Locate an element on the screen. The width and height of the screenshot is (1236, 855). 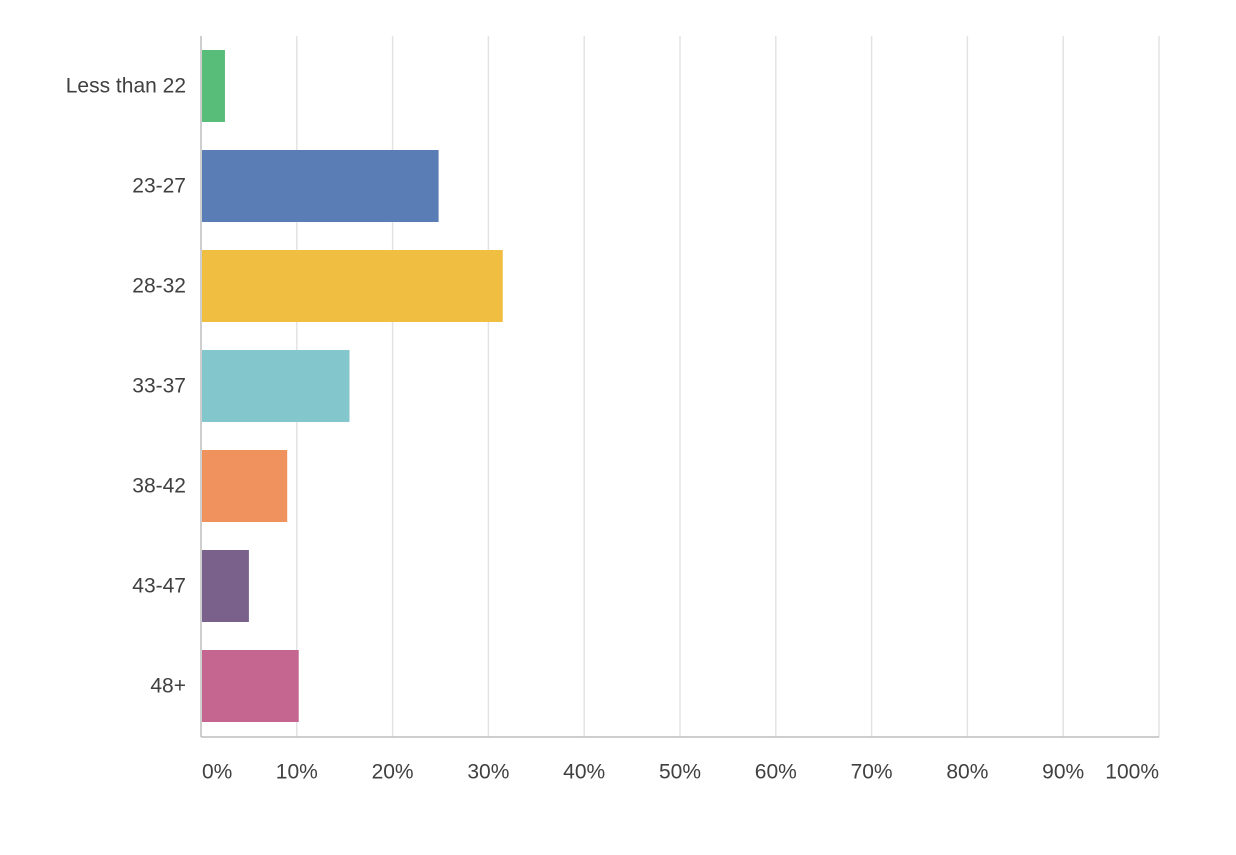
x-tick-label: 50% is located at coordinates (680, 772).